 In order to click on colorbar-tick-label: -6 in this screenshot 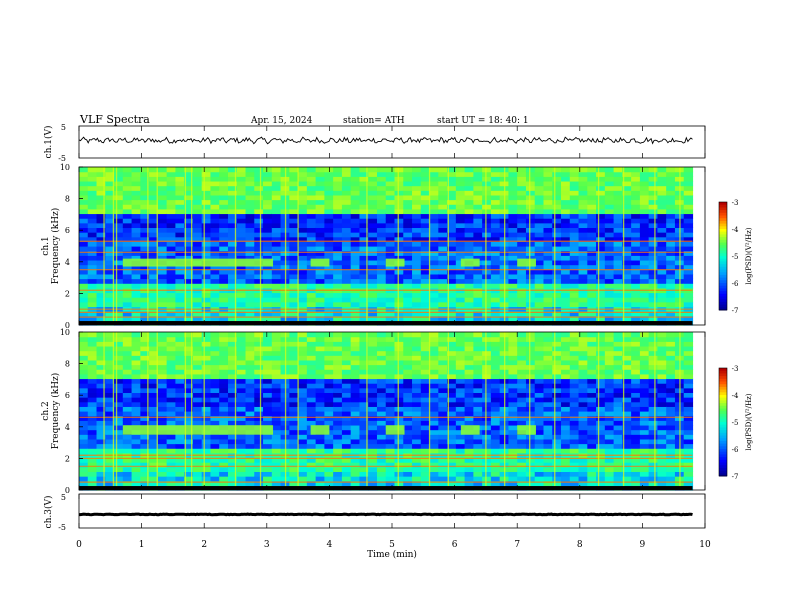, I will do `click(735, 450)`.